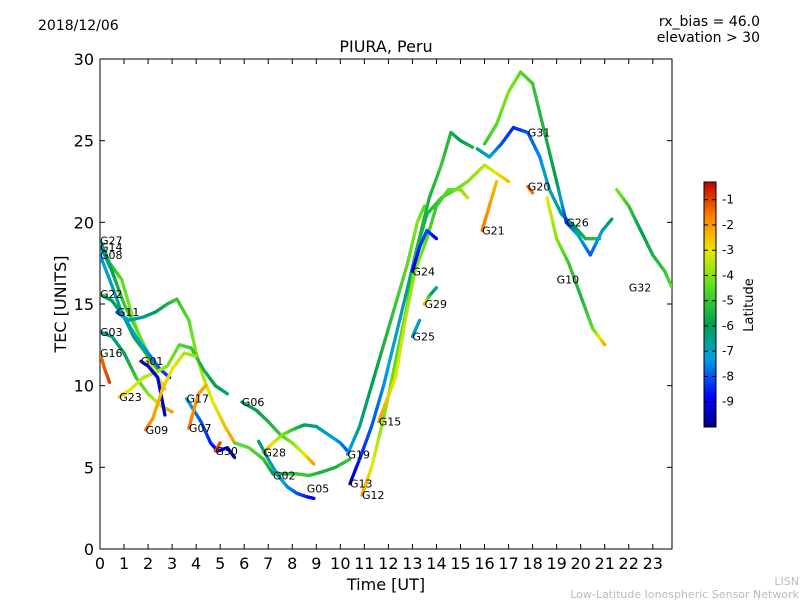  I want to click on colorbar, so click(710, 304).